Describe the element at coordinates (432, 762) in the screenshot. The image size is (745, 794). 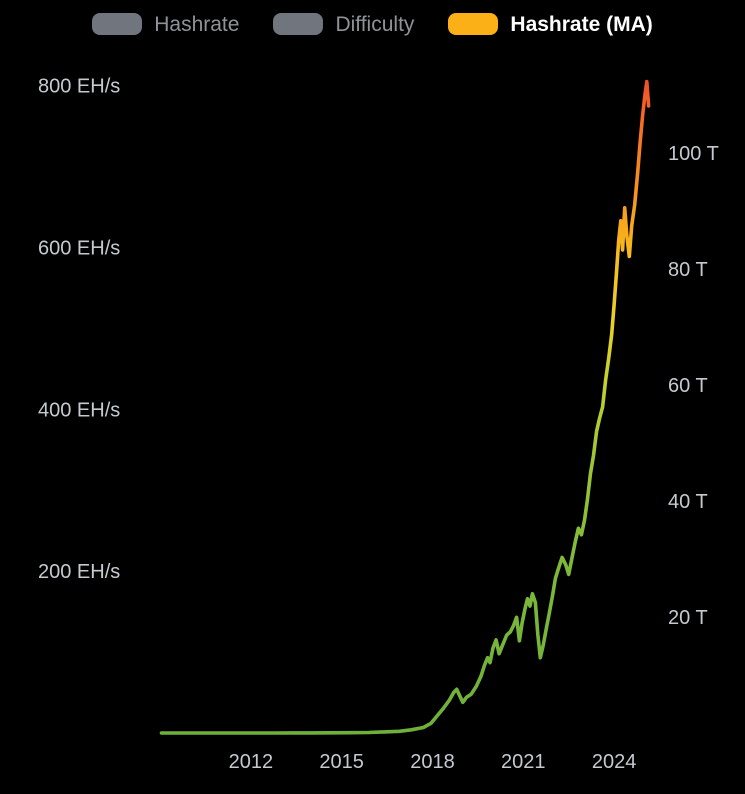
I see `x-tick-2018: 2018` at that location.